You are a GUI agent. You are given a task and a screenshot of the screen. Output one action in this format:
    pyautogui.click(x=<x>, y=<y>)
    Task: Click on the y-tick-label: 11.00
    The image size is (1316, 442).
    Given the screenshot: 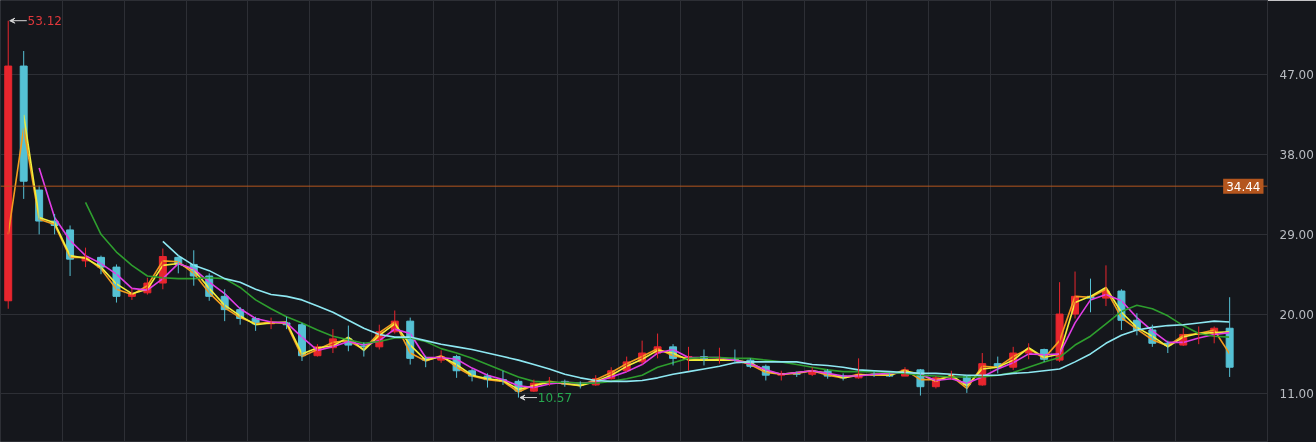 What is the action you would take?
    pyautogui.click(x=1296, y=394)
    